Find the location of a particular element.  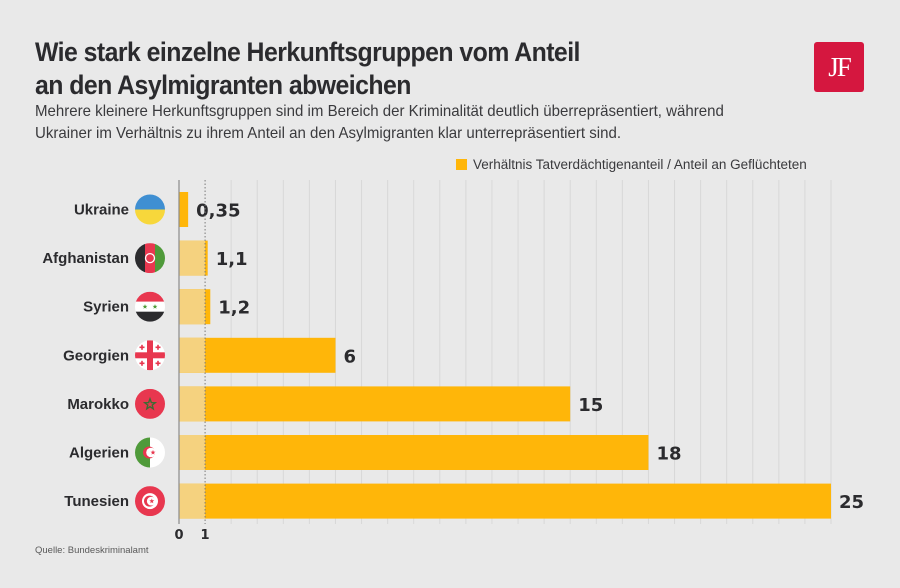

category-label: Algerien is located at coordinates (99, 453).